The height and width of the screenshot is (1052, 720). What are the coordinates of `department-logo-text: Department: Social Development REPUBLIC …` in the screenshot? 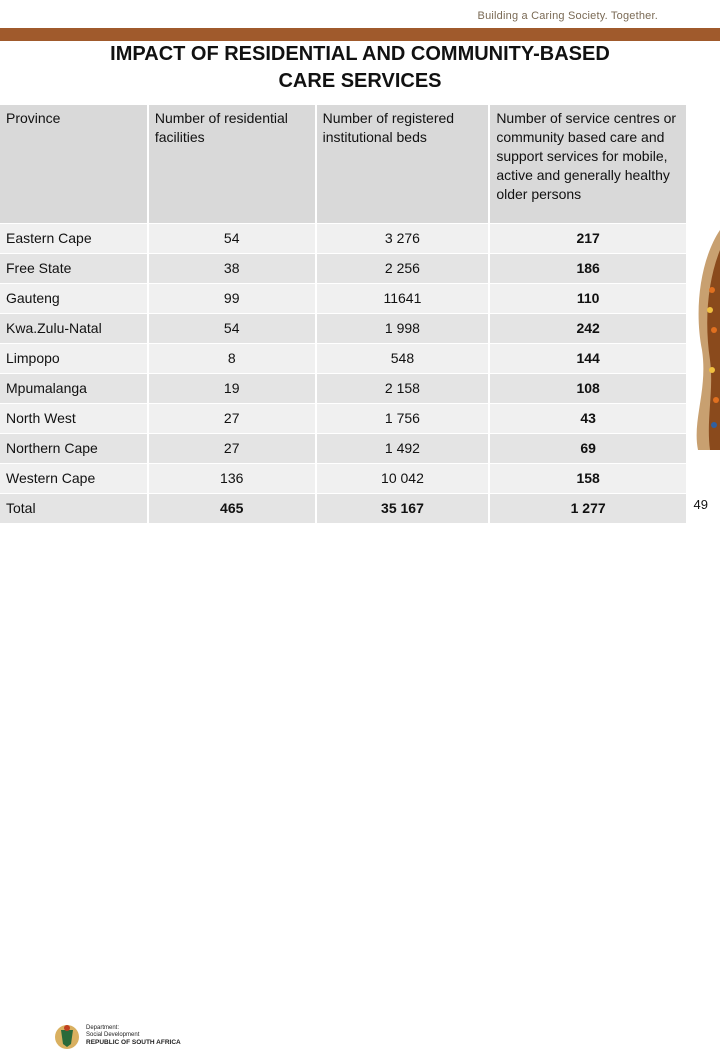 It's located at (133, 1035).